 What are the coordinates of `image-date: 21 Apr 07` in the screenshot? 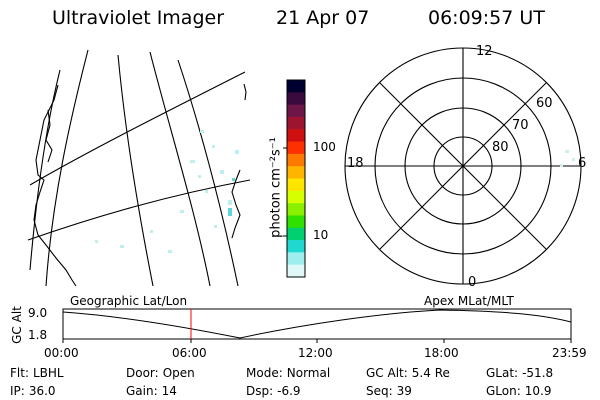 It's located at (323, 18).